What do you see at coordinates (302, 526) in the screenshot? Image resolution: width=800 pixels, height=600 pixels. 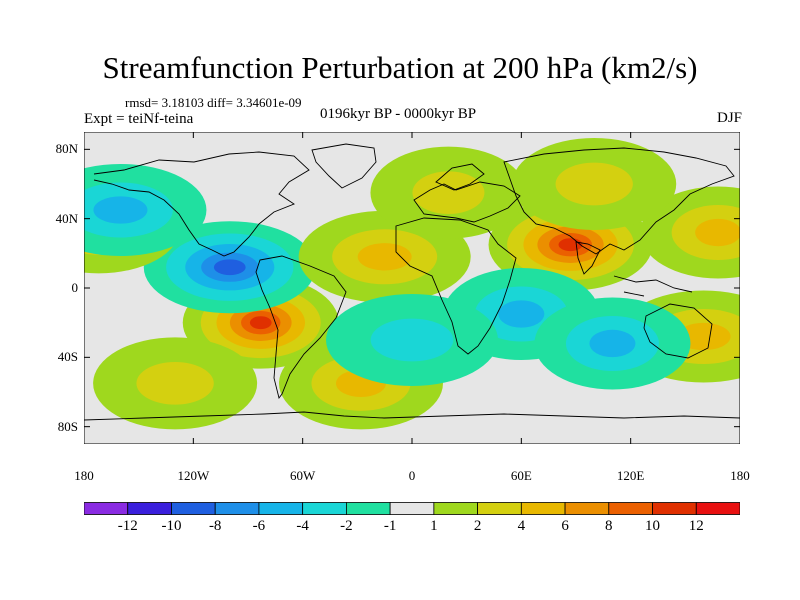 I see `colorbar-label: -4` at bounding box center [302, 526].